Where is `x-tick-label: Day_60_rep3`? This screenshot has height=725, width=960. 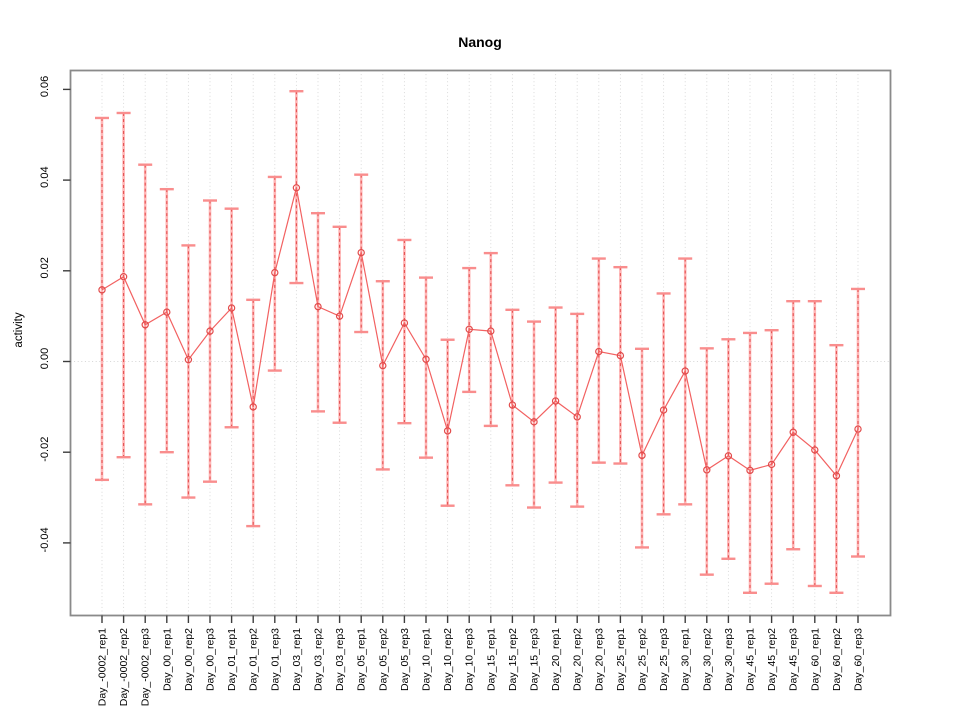 x-tick-label: Day_60_rep3 is located at coordinates (859, 659).